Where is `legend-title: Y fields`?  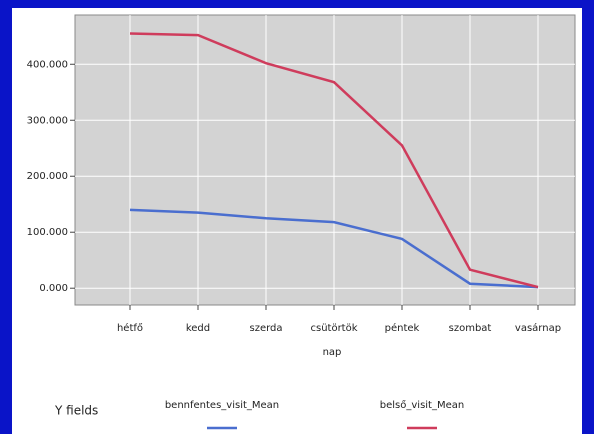
legend-title: Y fields is located at coordinates (76, 411).